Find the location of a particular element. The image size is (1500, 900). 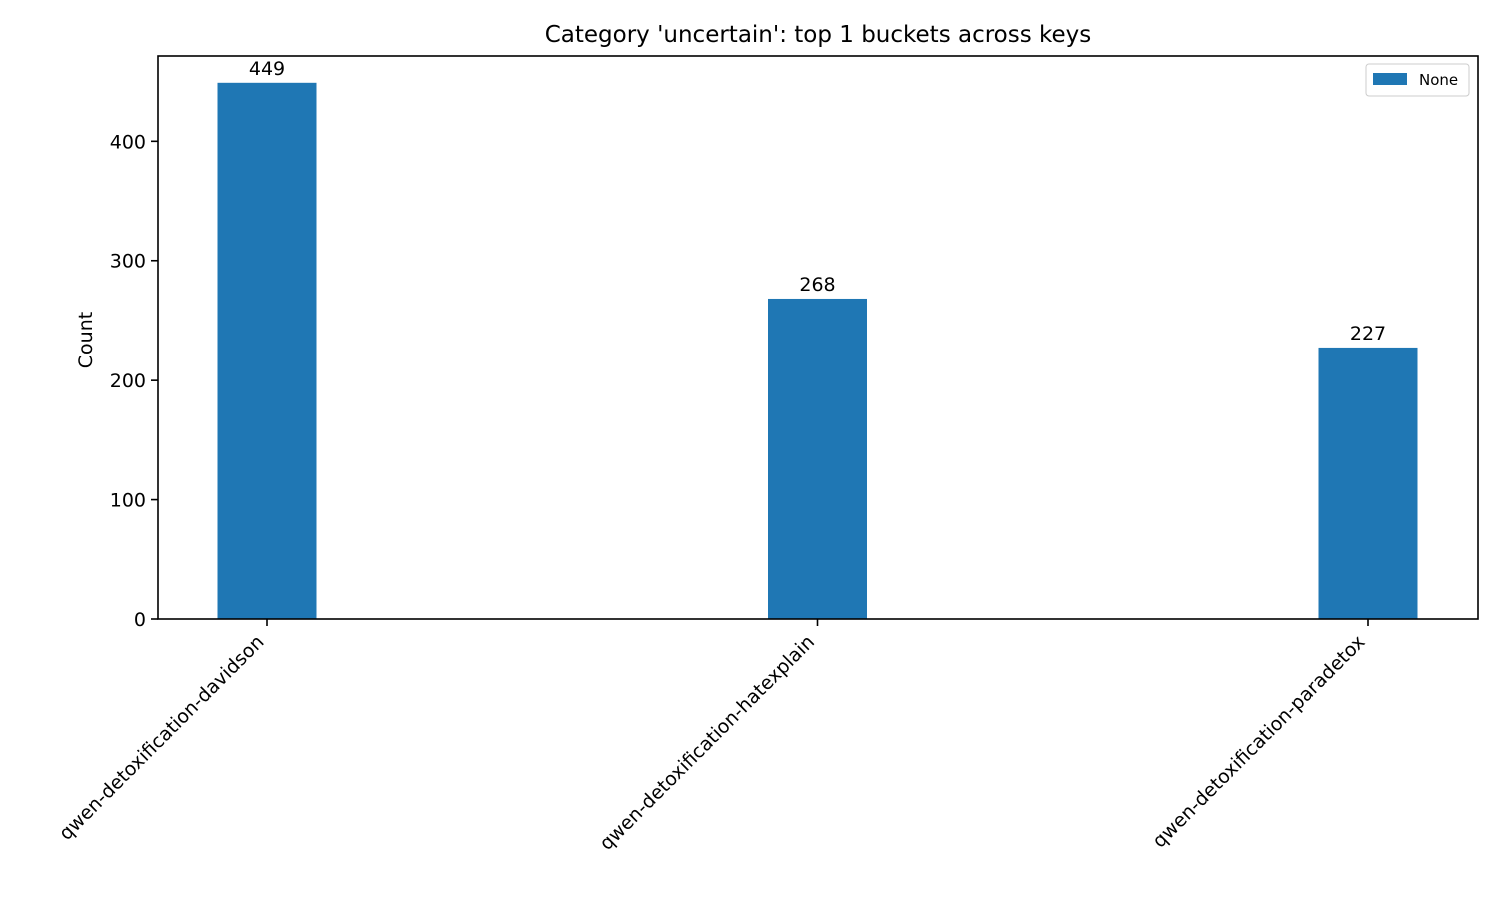

y-tick-label: 300 is located at coordinates (128, 262).